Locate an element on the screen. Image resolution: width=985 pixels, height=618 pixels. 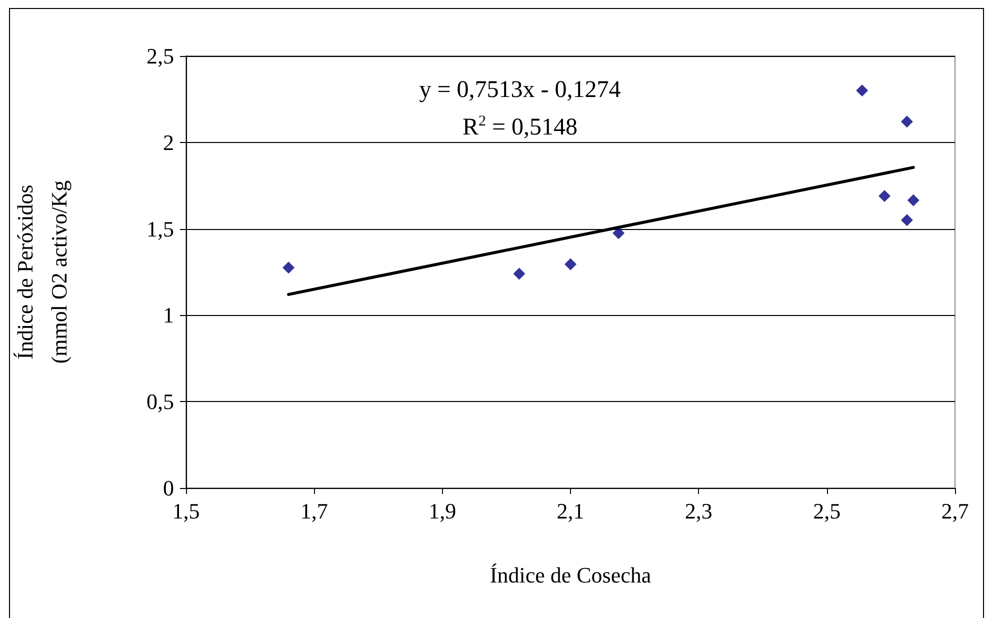
x-axis-title: Índice de Cosecha is located at coordinates (571, 575).